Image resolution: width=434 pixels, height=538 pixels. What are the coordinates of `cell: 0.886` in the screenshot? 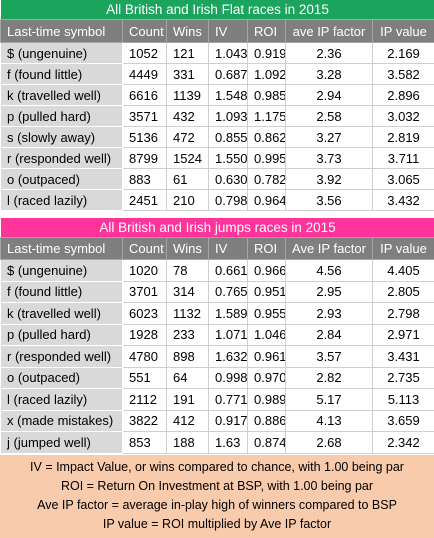 It's located at (266, 420).